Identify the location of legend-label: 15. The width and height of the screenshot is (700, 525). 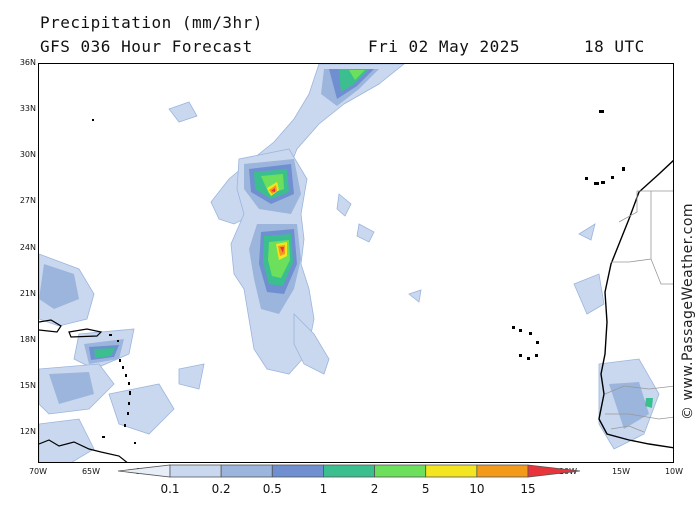
(528, 489).